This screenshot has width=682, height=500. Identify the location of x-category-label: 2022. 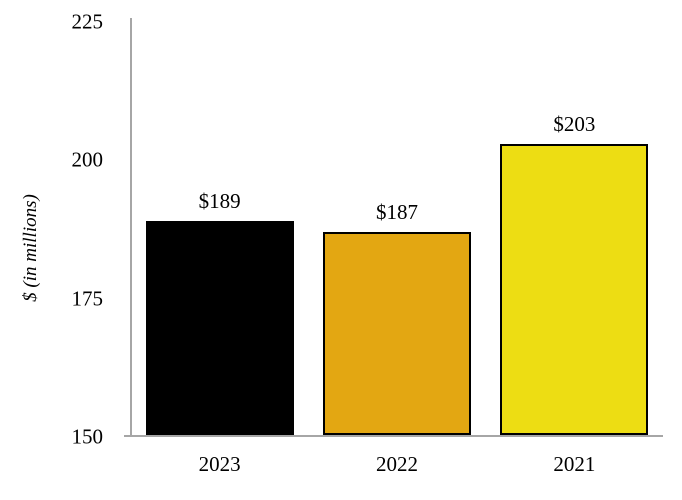
(397, 464).